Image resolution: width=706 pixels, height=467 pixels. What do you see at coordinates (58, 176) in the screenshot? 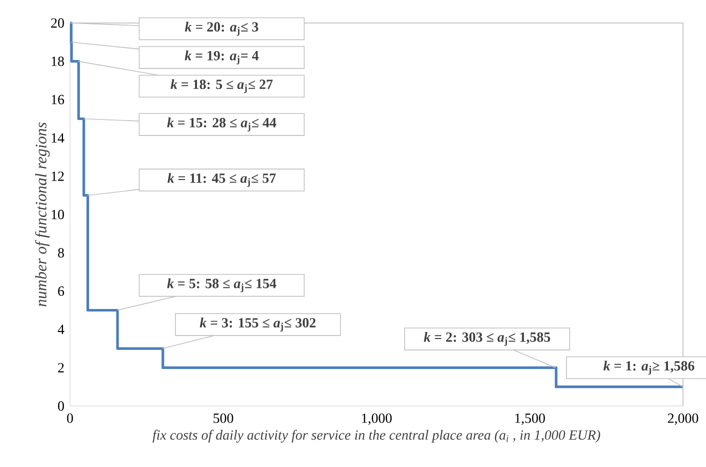
I see `y-tick-label: 12` at bounding box center [58, 176].